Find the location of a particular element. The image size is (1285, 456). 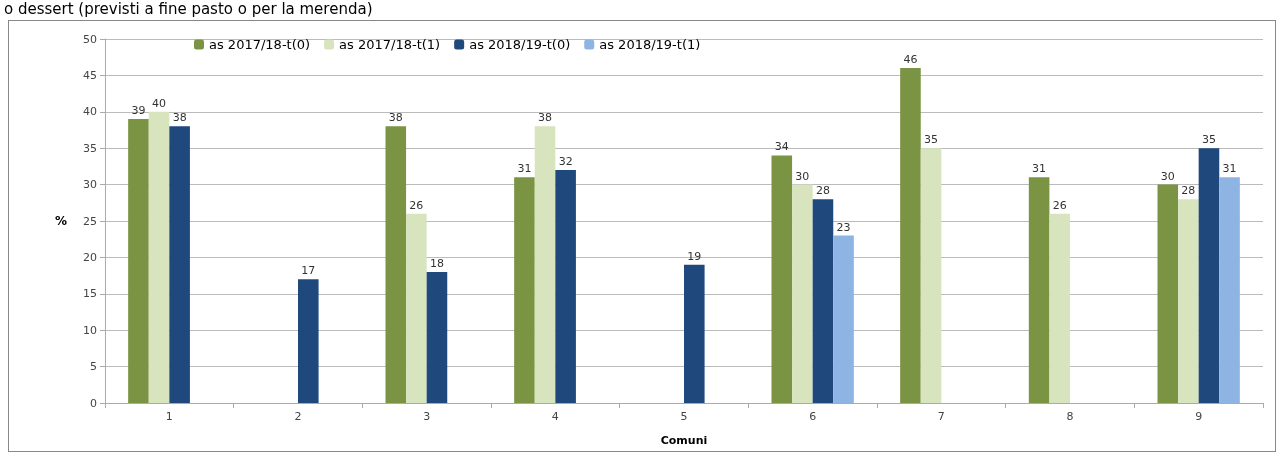

legend-label: as 2018/19-t(0) is located at coordinates (520, 44).